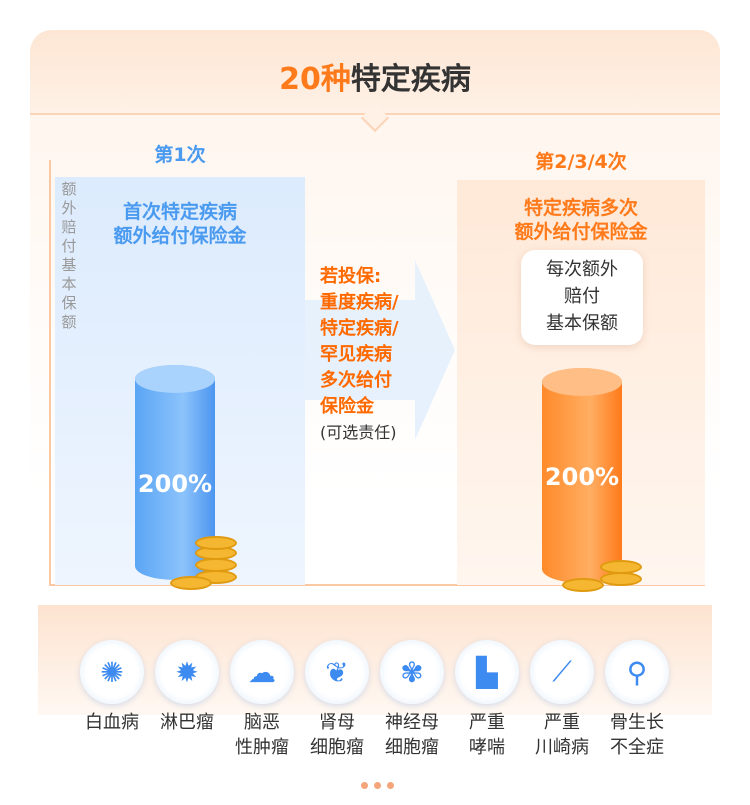 This screenshot has height=805, width=750. What do you see at coordinates (180, 236) in the screenshot?
I see `first-line2: 额外给付保险金` at bounding box center [180, 236].